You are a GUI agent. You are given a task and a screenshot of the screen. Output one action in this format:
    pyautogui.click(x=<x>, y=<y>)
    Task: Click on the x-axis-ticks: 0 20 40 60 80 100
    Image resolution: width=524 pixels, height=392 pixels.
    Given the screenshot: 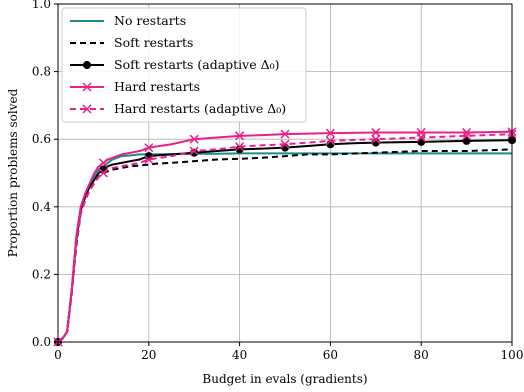 What is the action you would take?
    pyautogui.click(x=288, y=352)
    